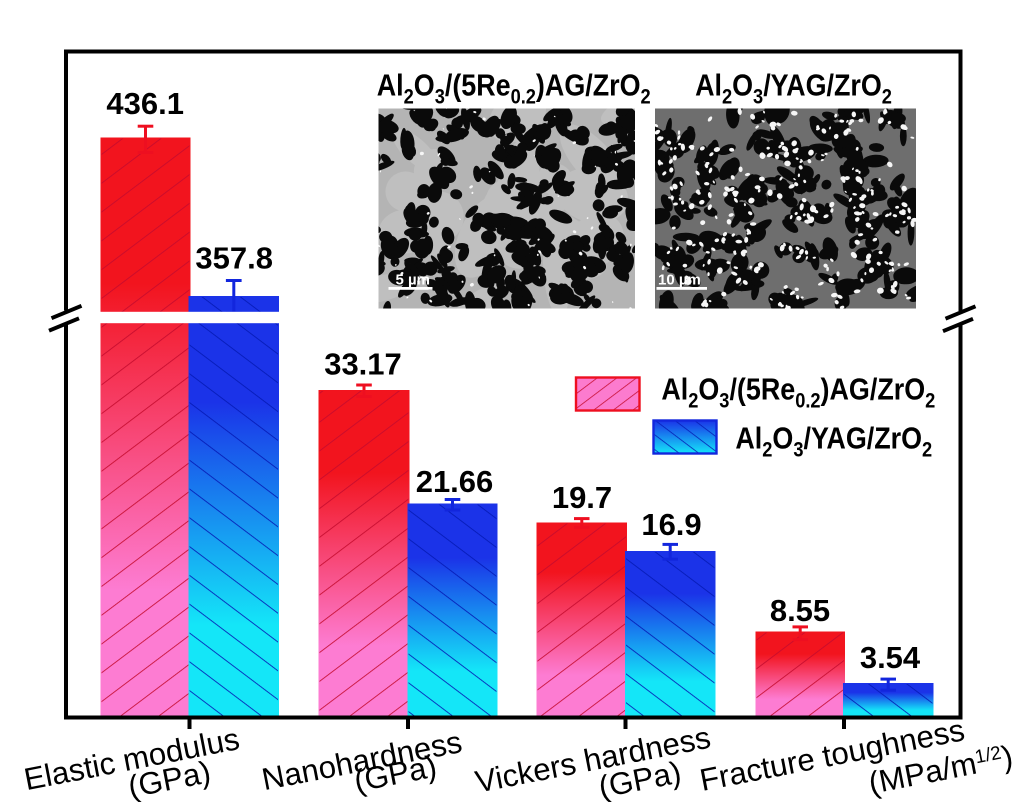 This screenshot has width=1024, height=802. What do you see at coordinates (413, 280) in the screenshot?
I see `svg-text: 5 µm` at bounding box center [413, 280].